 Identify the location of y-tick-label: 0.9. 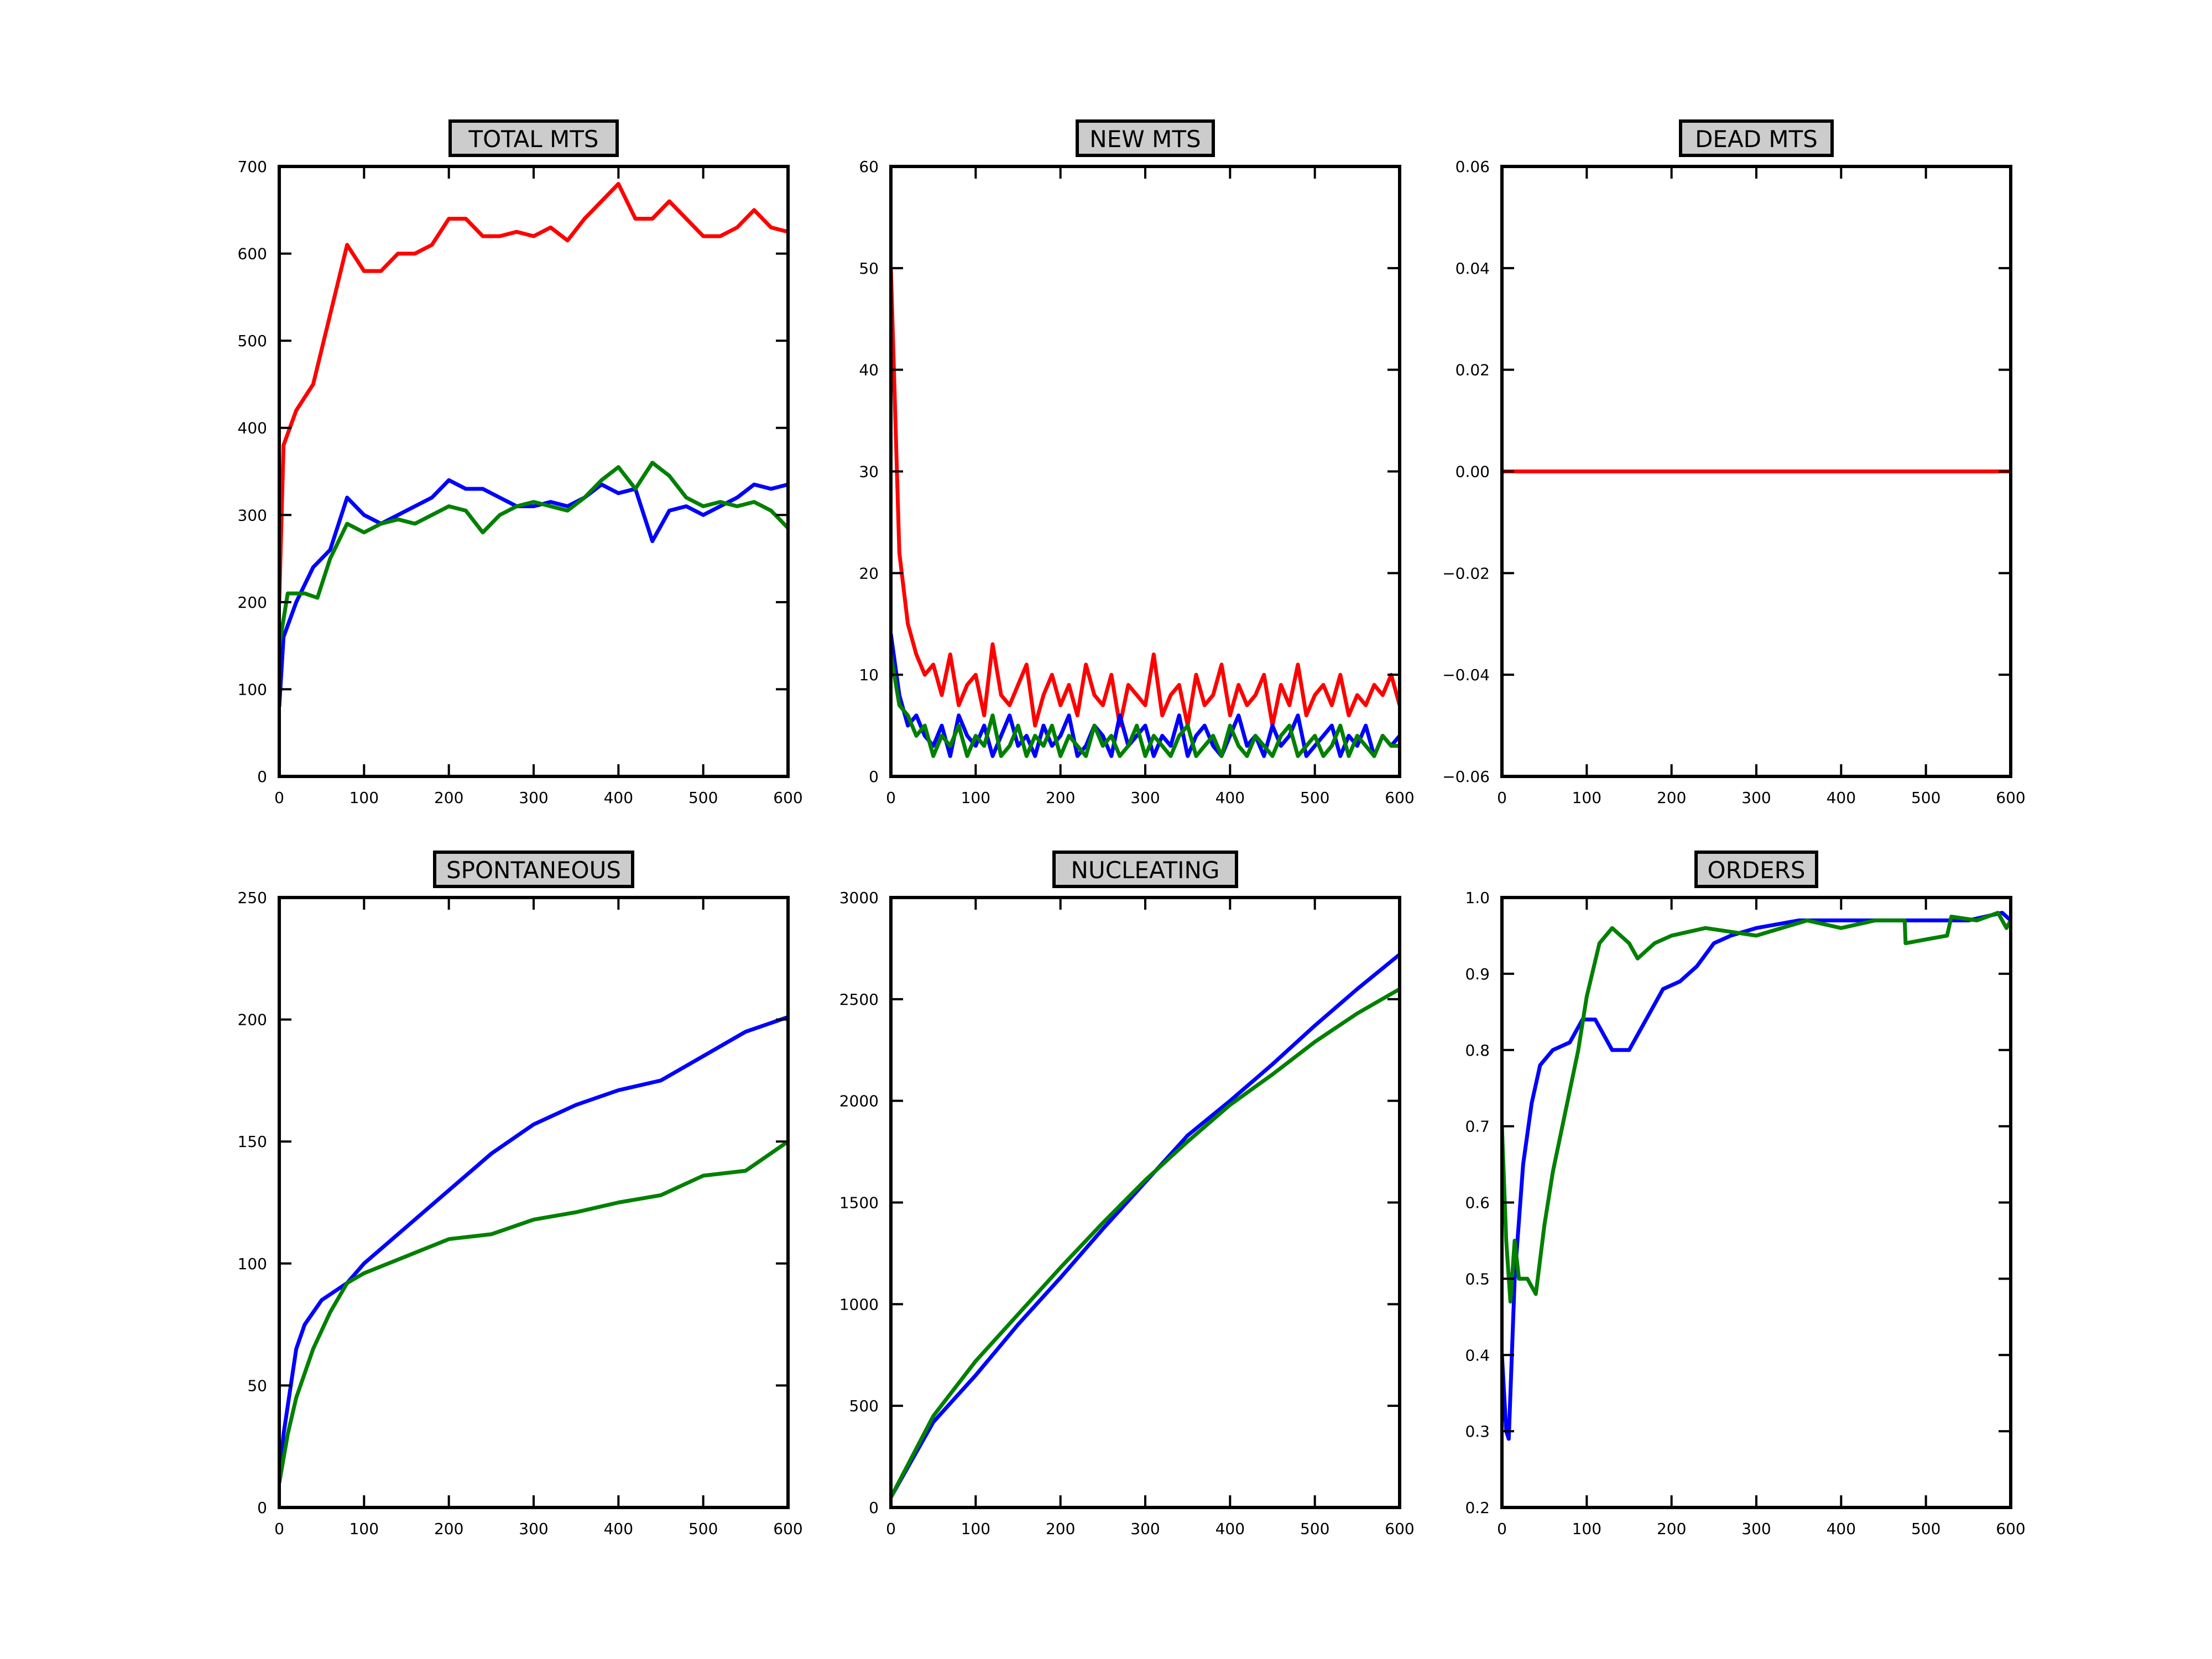
(1477, 974).